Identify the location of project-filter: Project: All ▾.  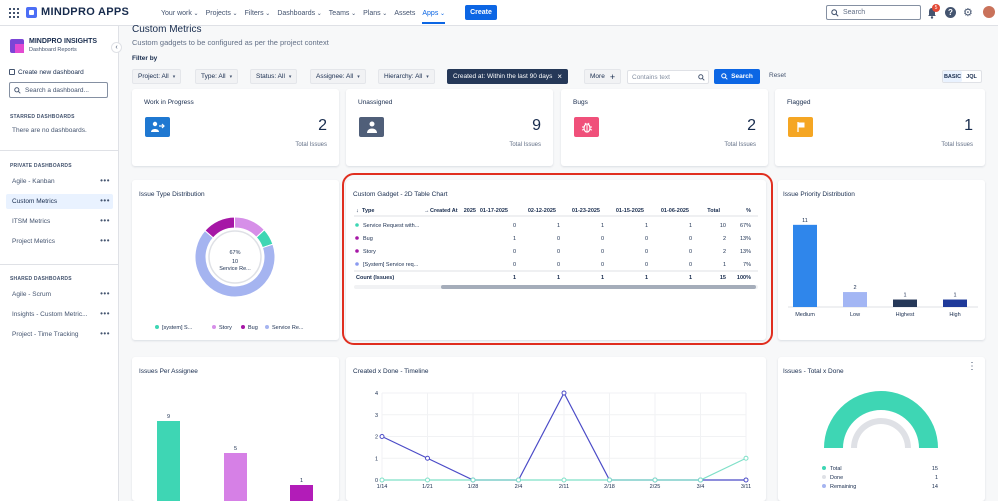
(157, 76).